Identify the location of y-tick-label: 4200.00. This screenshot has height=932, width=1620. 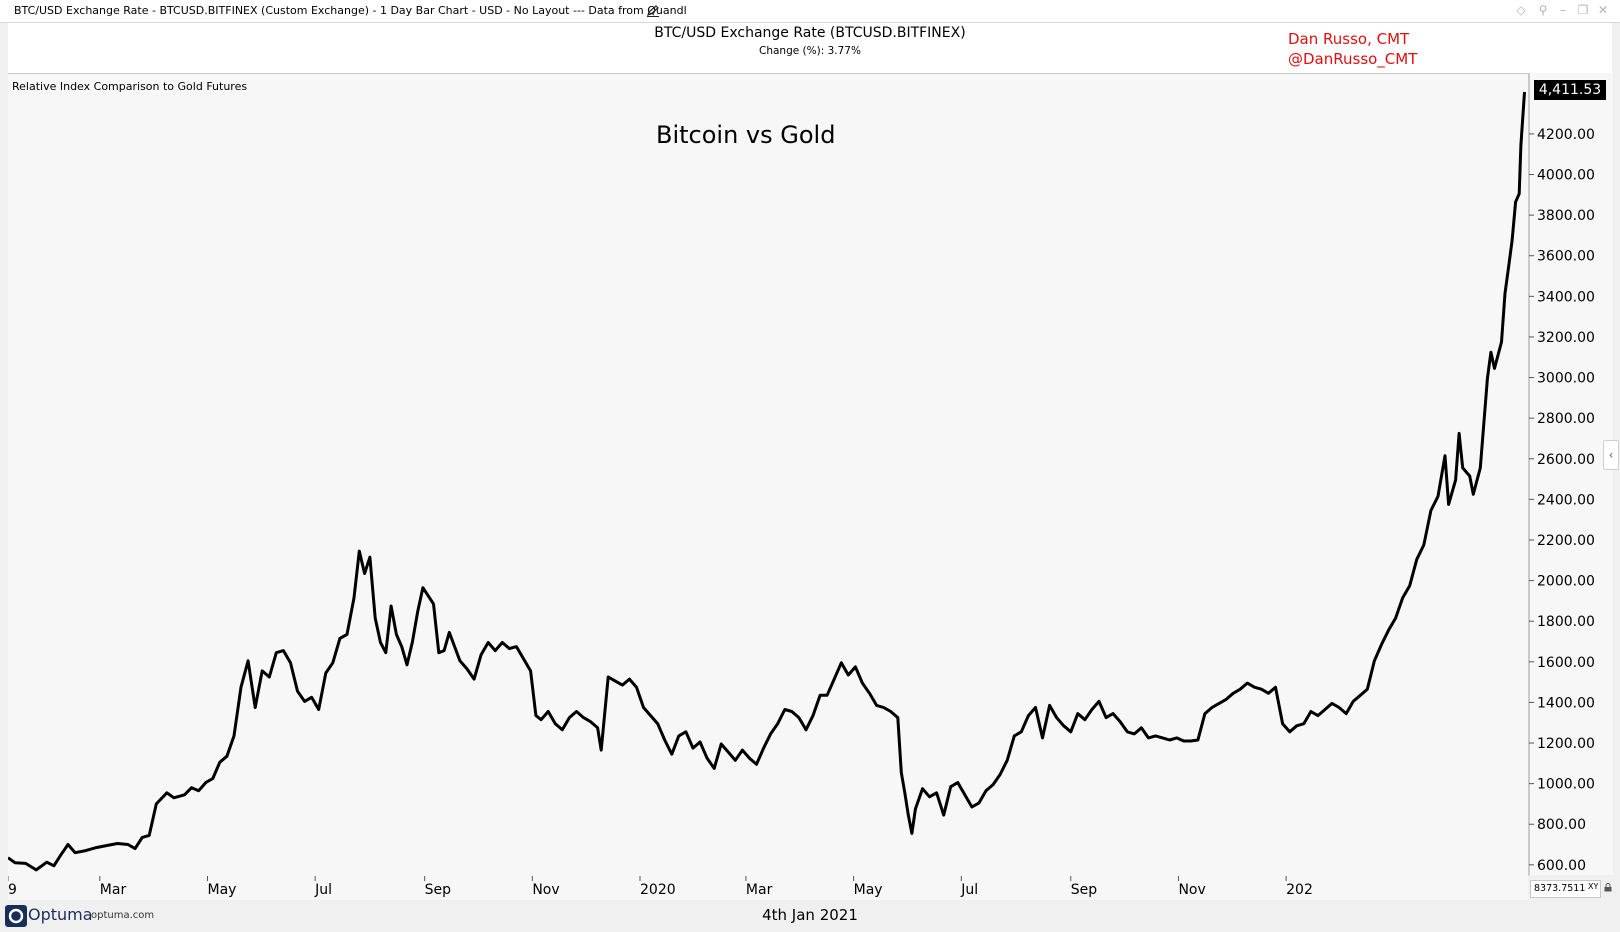
(1566, 135).